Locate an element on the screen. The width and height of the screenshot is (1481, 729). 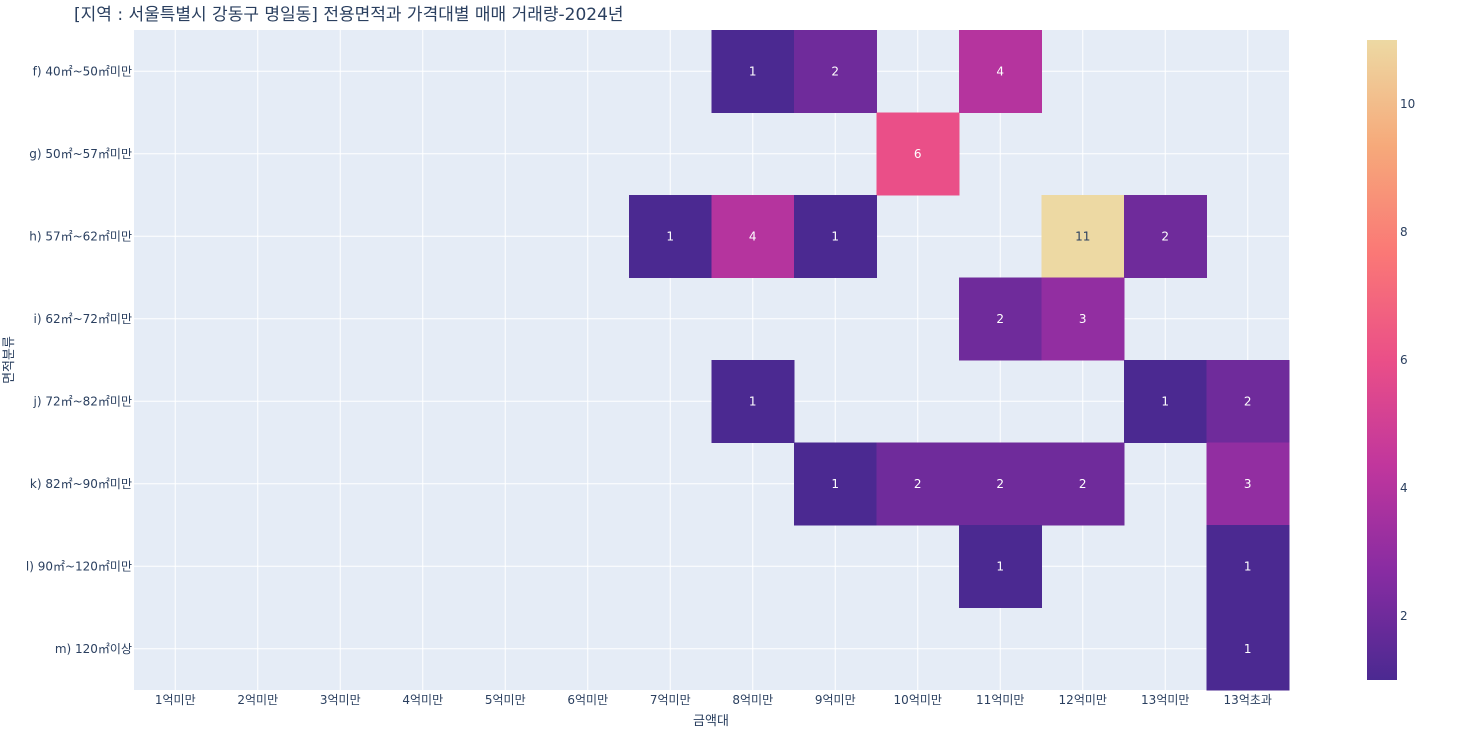
colorbar-tick-label: 4 is located at coordinates (1404, 488).